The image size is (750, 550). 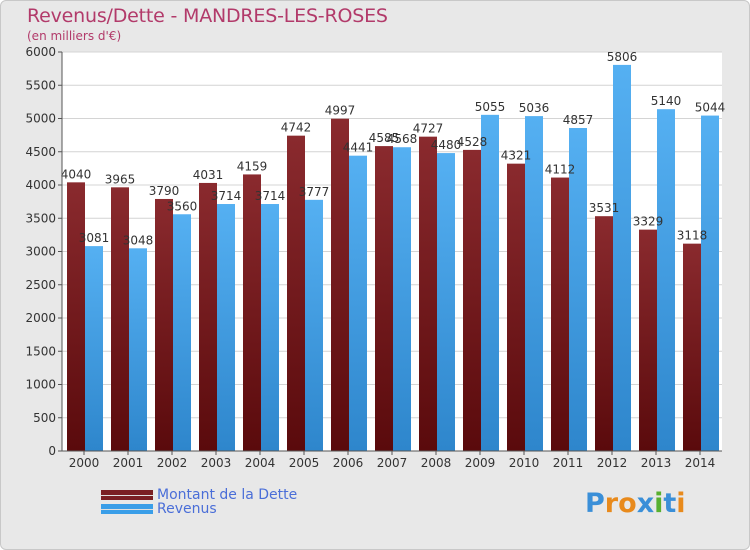 What do you see at coordinates (700, 463) in the screenshot?
I see `x-tick-label: 2014` at bounding box center [700, 463].